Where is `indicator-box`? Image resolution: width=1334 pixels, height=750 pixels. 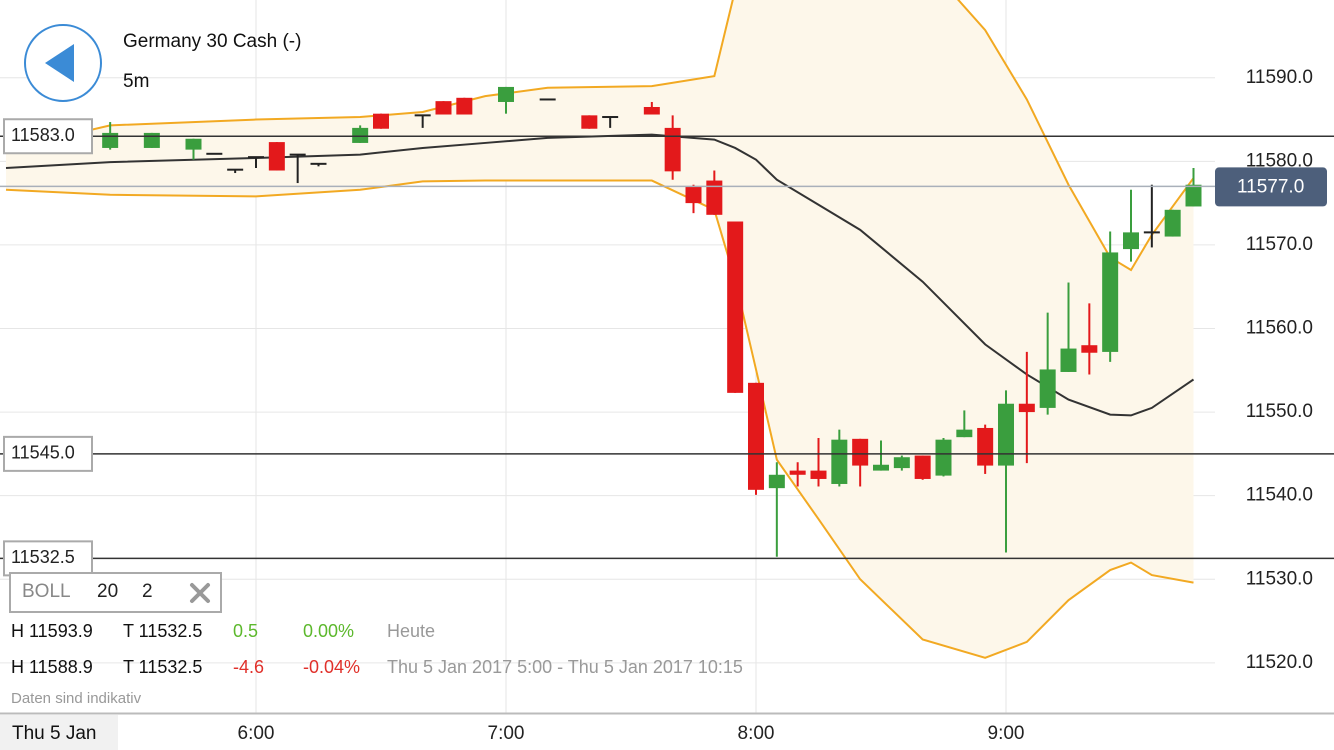 indicator-box is located at coordinates (115, 592).